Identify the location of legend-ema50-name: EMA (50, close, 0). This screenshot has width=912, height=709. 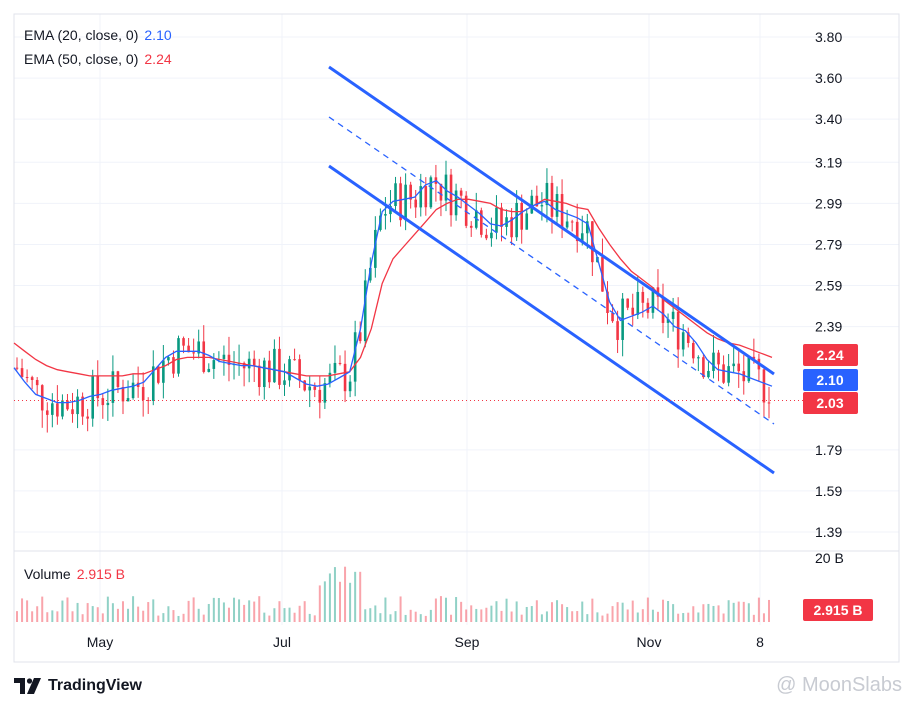
(81, 59).